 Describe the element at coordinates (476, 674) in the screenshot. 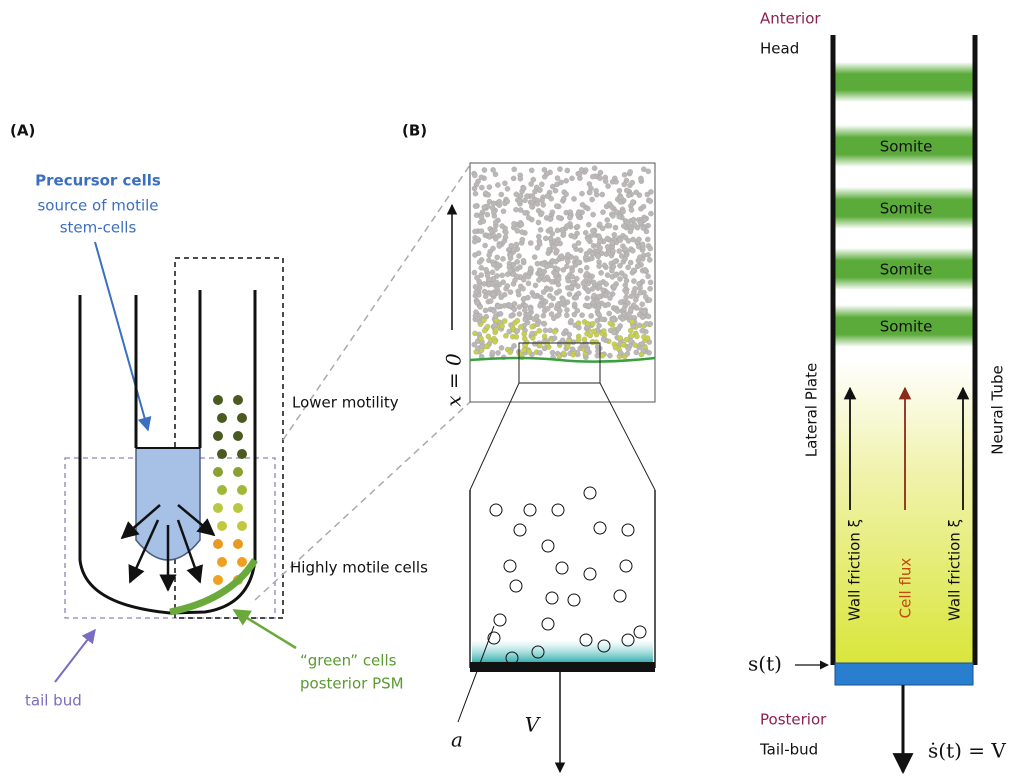

I see `radius-pointer` at that location.